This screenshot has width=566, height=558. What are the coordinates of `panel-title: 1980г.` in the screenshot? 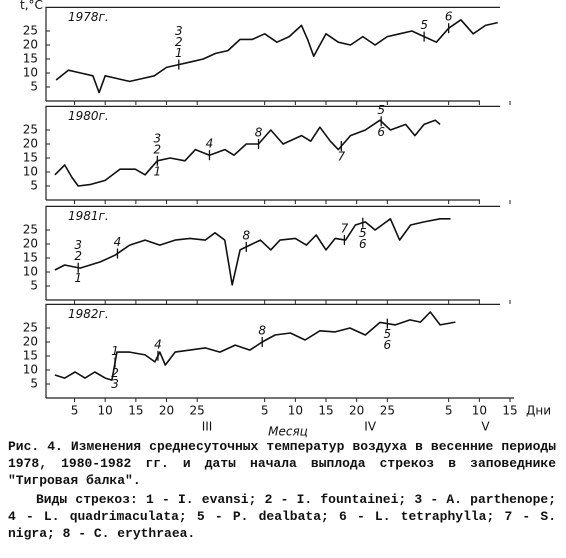 It's located at (88, 116).